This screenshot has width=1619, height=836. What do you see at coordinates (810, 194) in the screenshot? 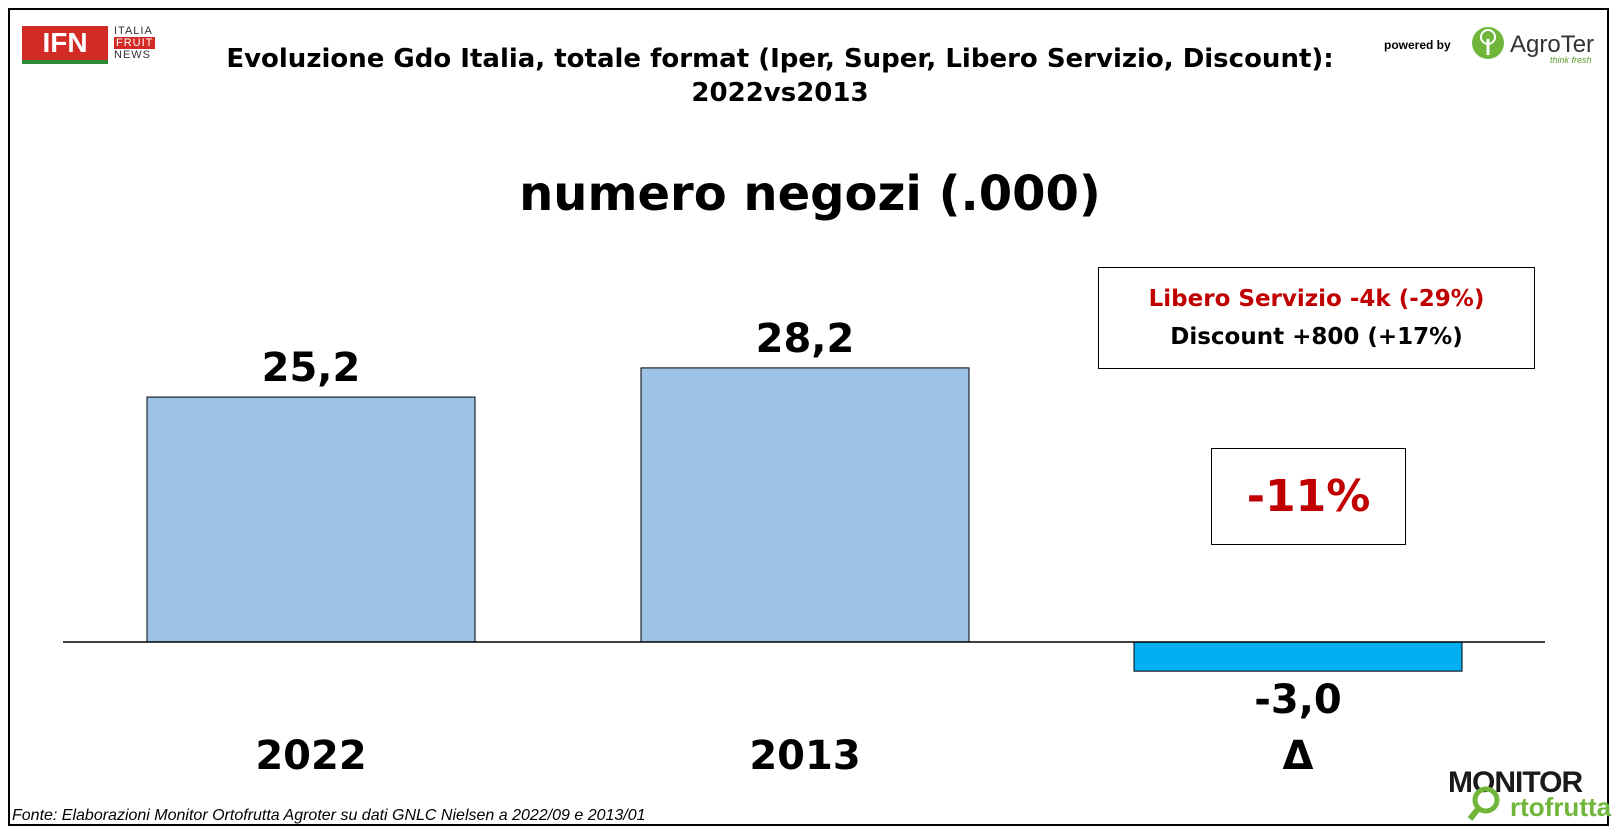
I see `chart-subtitle: numero negozi (.000)` at bounding box center [810, 194].